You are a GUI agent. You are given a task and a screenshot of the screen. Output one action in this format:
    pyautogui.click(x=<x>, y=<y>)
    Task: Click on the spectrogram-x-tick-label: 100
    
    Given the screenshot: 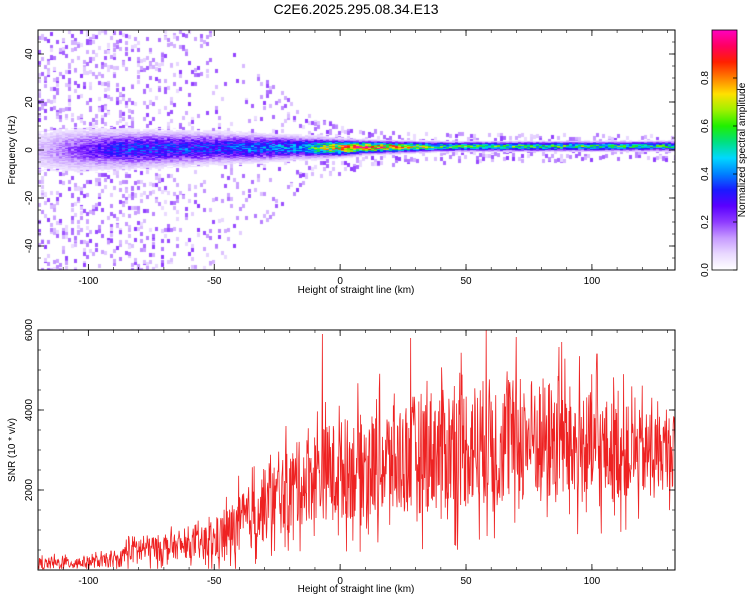 What is the action you would take?
    pyautogui.click(x=592, y=281)
    